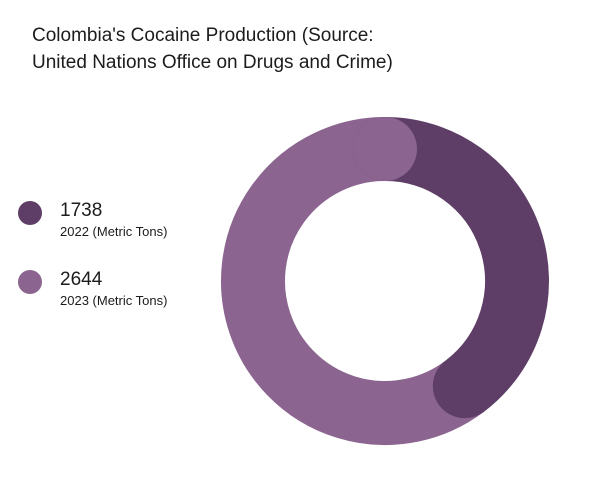 The height and width of the screenshot is (500, 600). Describe the element at coordinates (30, 282) in the screenshot. I see `legend-swatch-2023` at that location.